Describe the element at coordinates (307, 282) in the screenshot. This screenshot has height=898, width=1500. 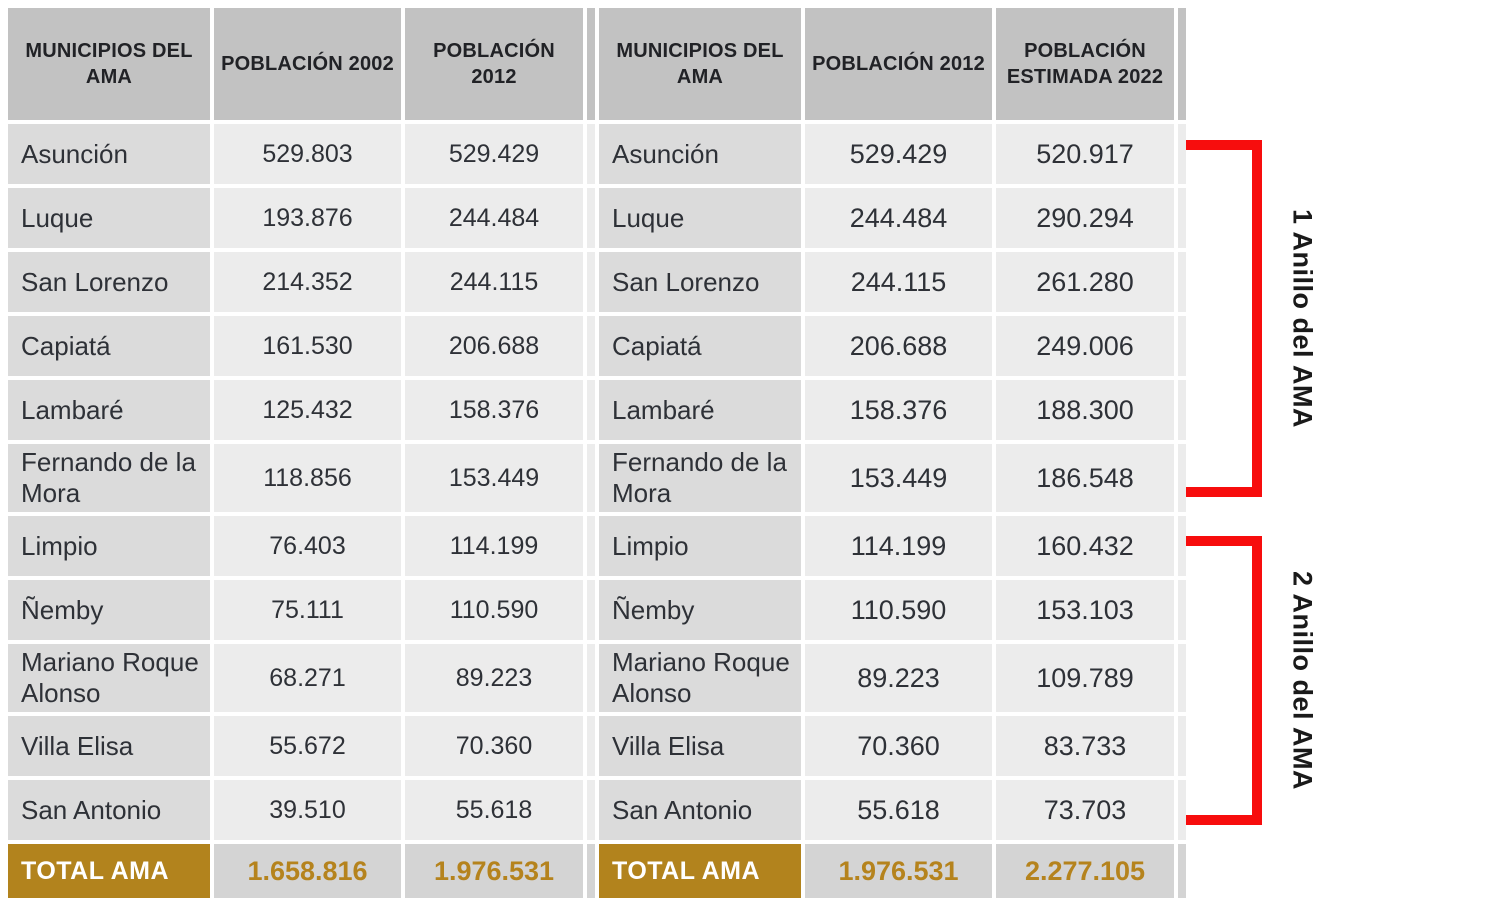
I see `population-cell: 214.352` at that location.